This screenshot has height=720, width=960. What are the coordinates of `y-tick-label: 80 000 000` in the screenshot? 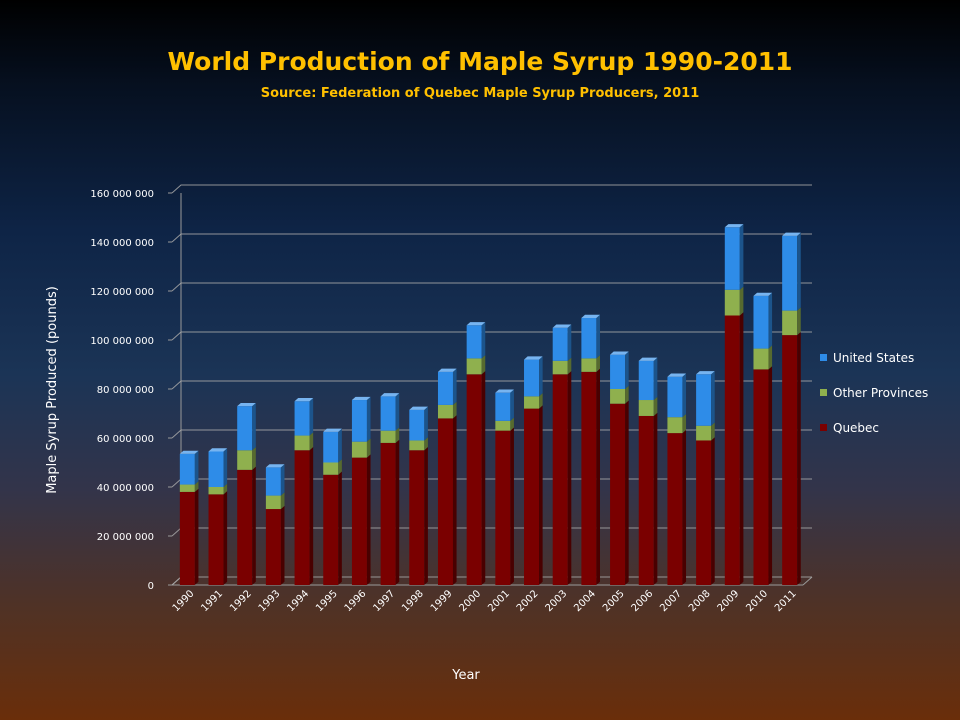 It's located at (125, 390).